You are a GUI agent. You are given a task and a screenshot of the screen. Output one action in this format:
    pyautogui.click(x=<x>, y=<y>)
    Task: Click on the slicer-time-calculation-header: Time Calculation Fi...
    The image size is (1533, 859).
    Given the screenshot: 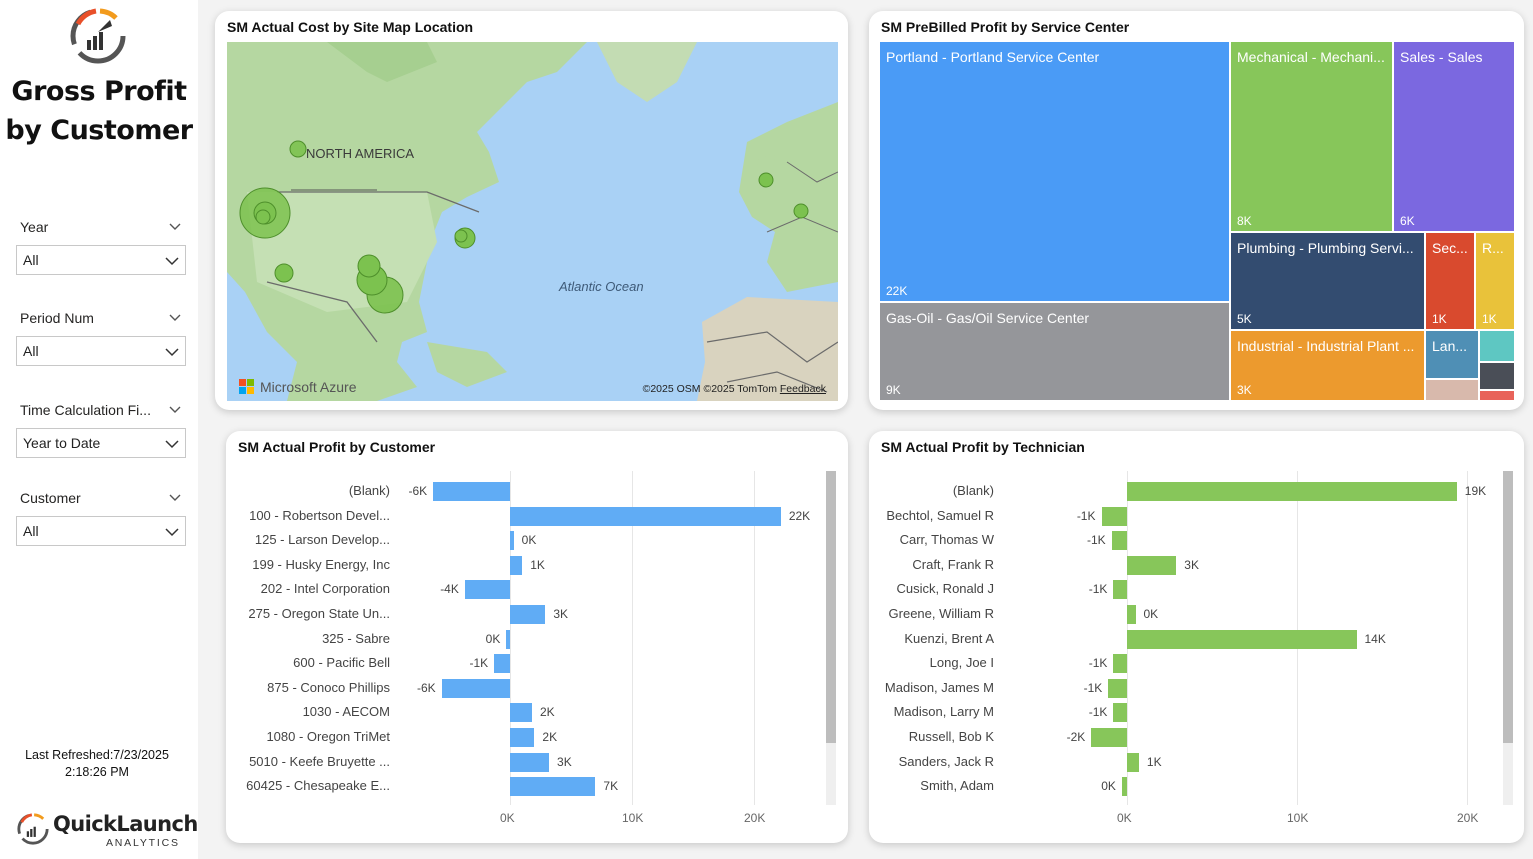 What is the action you would take?
    pyautogui.click(x=101, y=410)
    